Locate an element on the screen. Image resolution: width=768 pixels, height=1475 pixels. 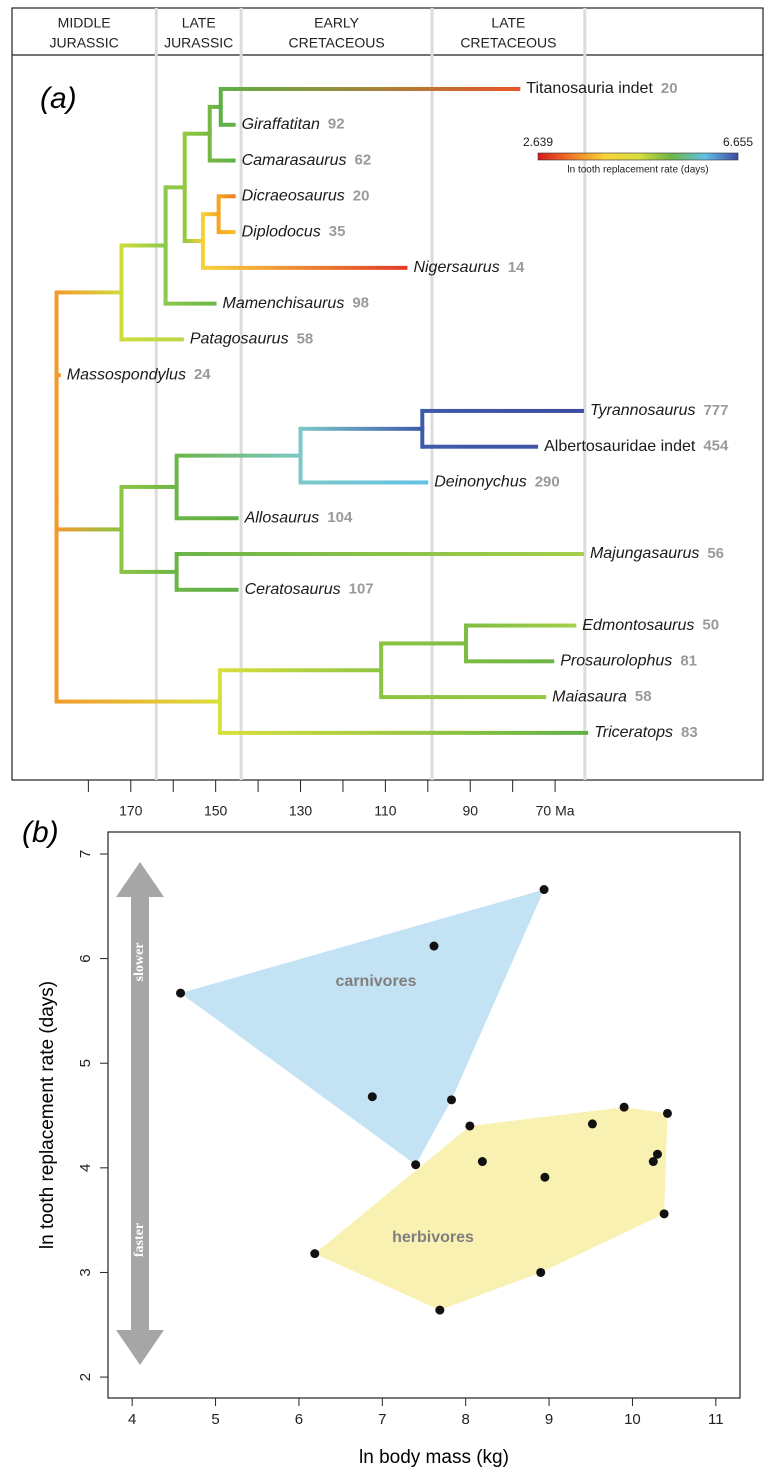
taxon-label: Giraffatitan is located at coordinates (281, 124).